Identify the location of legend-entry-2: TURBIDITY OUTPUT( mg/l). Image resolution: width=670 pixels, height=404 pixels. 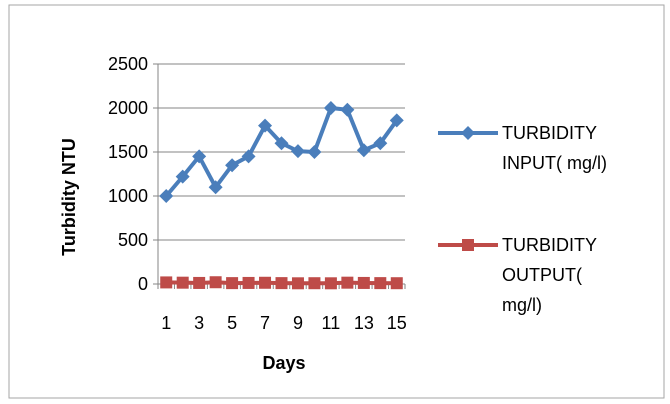
(517, 275).